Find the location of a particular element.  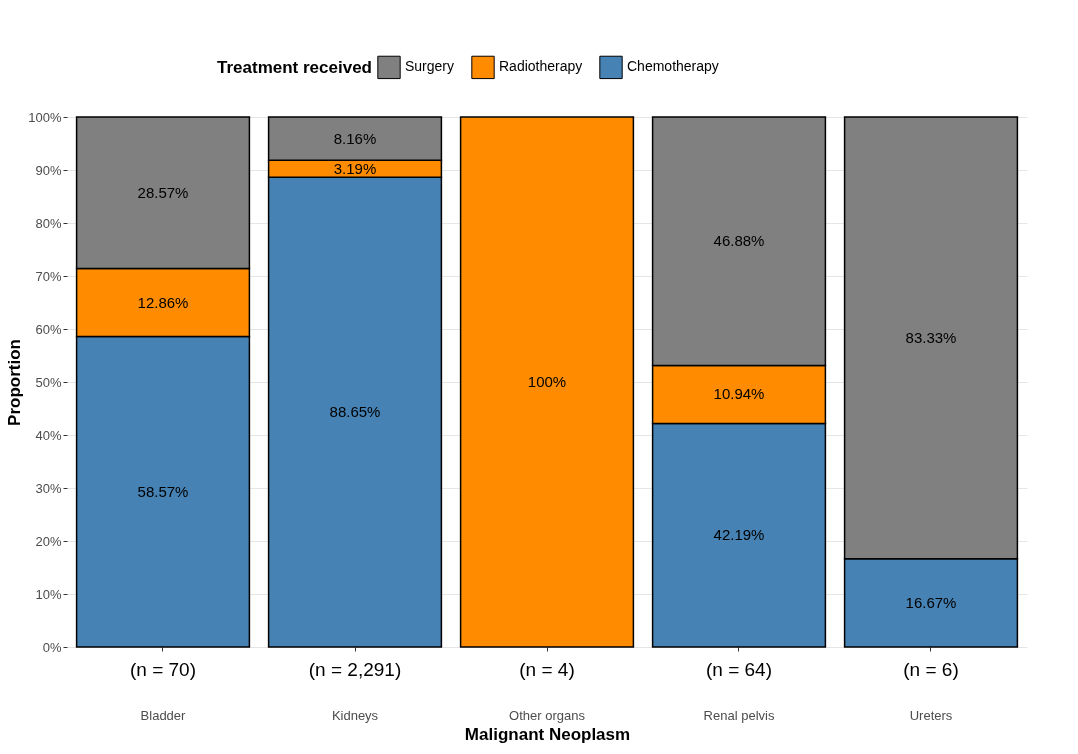

y-tick-label: 100% is located at coordinates (45, 117).